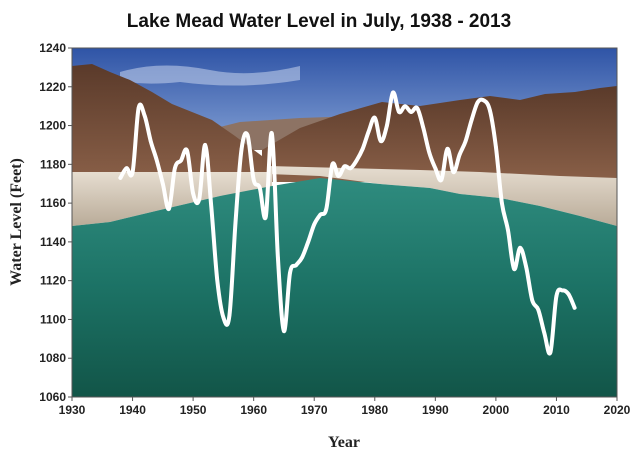  Describe the element at coordinates (53, 281) in the screenshot. I see `y-tick-label: 1120` at that location.